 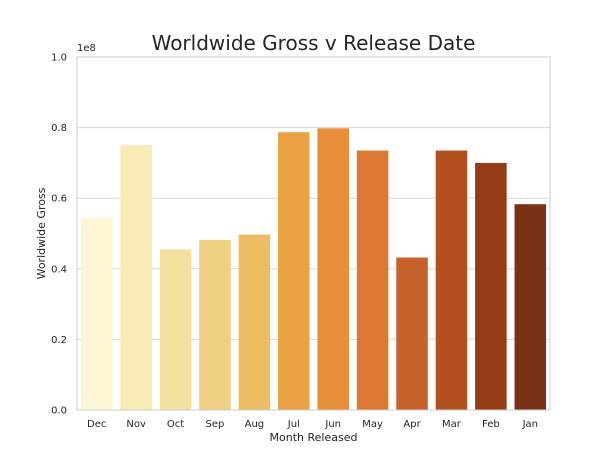 I want to click on bar-sep, so click(x=215, y=324).